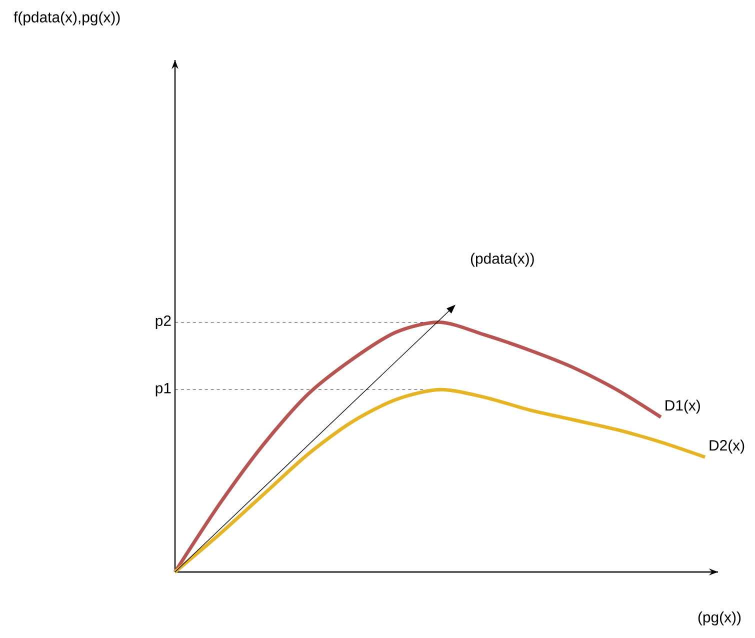  What do you see at coordinates (727, 447) in the screenshot?
I see `series-label: D2(x)` at bounding box center [727, 447].